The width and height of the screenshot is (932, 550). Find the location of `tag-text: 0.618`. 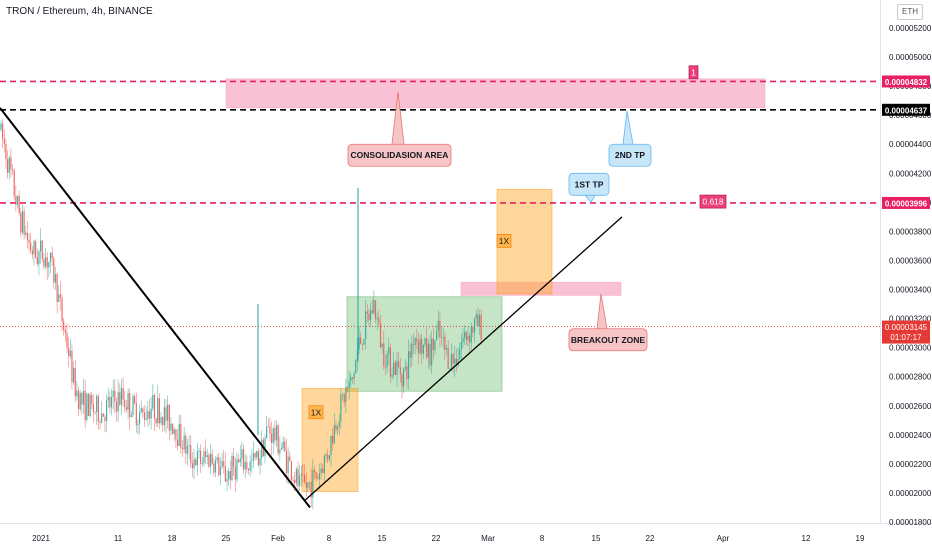

tag-text: 0.618 is located at coordinates (713, 202).